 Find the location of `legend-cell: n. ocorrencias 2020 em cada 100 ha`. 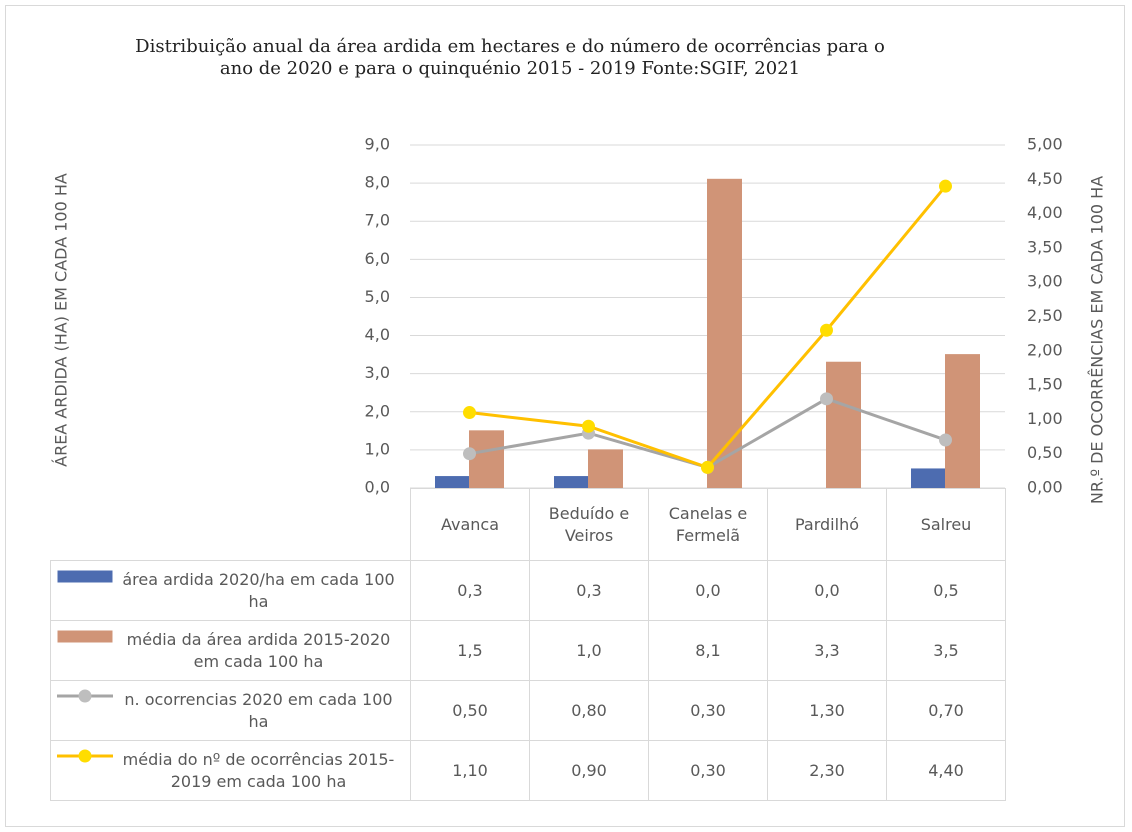

legend-cell: n. ocorrencias 2020 em cada 100 ha is located at coordinates (230, 710).